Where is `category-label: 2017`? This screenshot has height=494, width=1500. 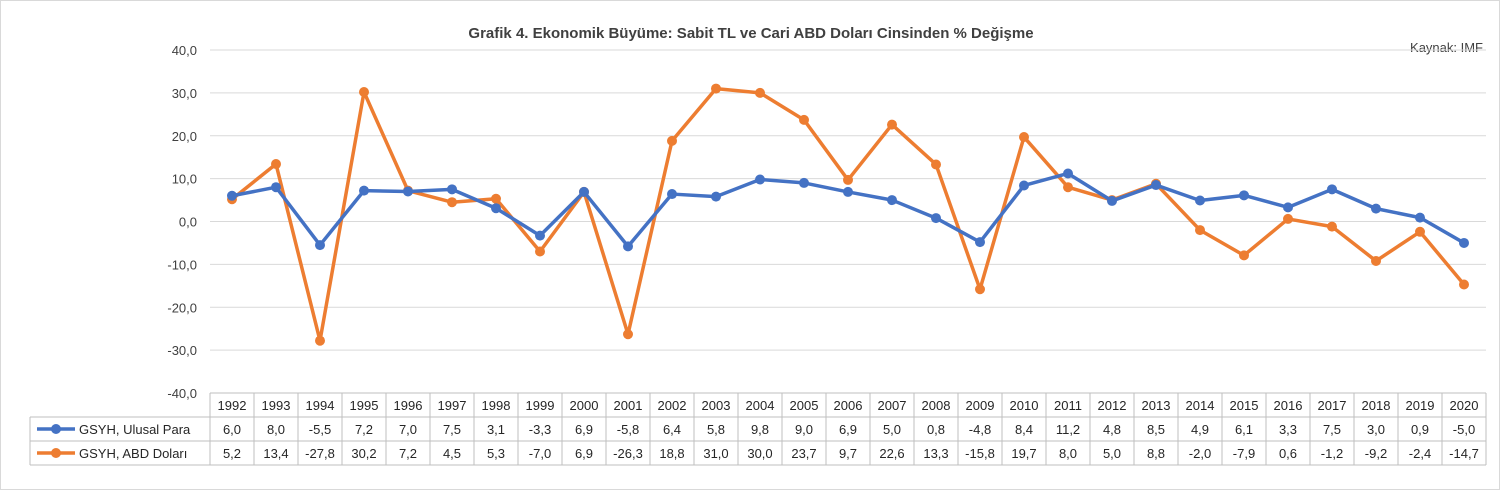 category-label: 2017 is located at coordinates (1332, 405).